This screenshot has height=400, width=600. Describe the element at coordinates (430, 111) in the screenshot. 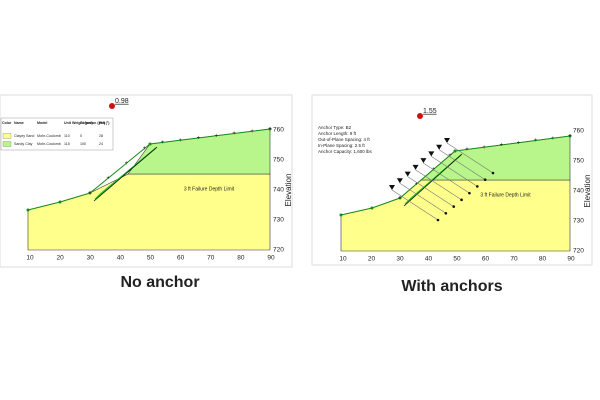

I see `factor-of-safety: 1.55` at that location.